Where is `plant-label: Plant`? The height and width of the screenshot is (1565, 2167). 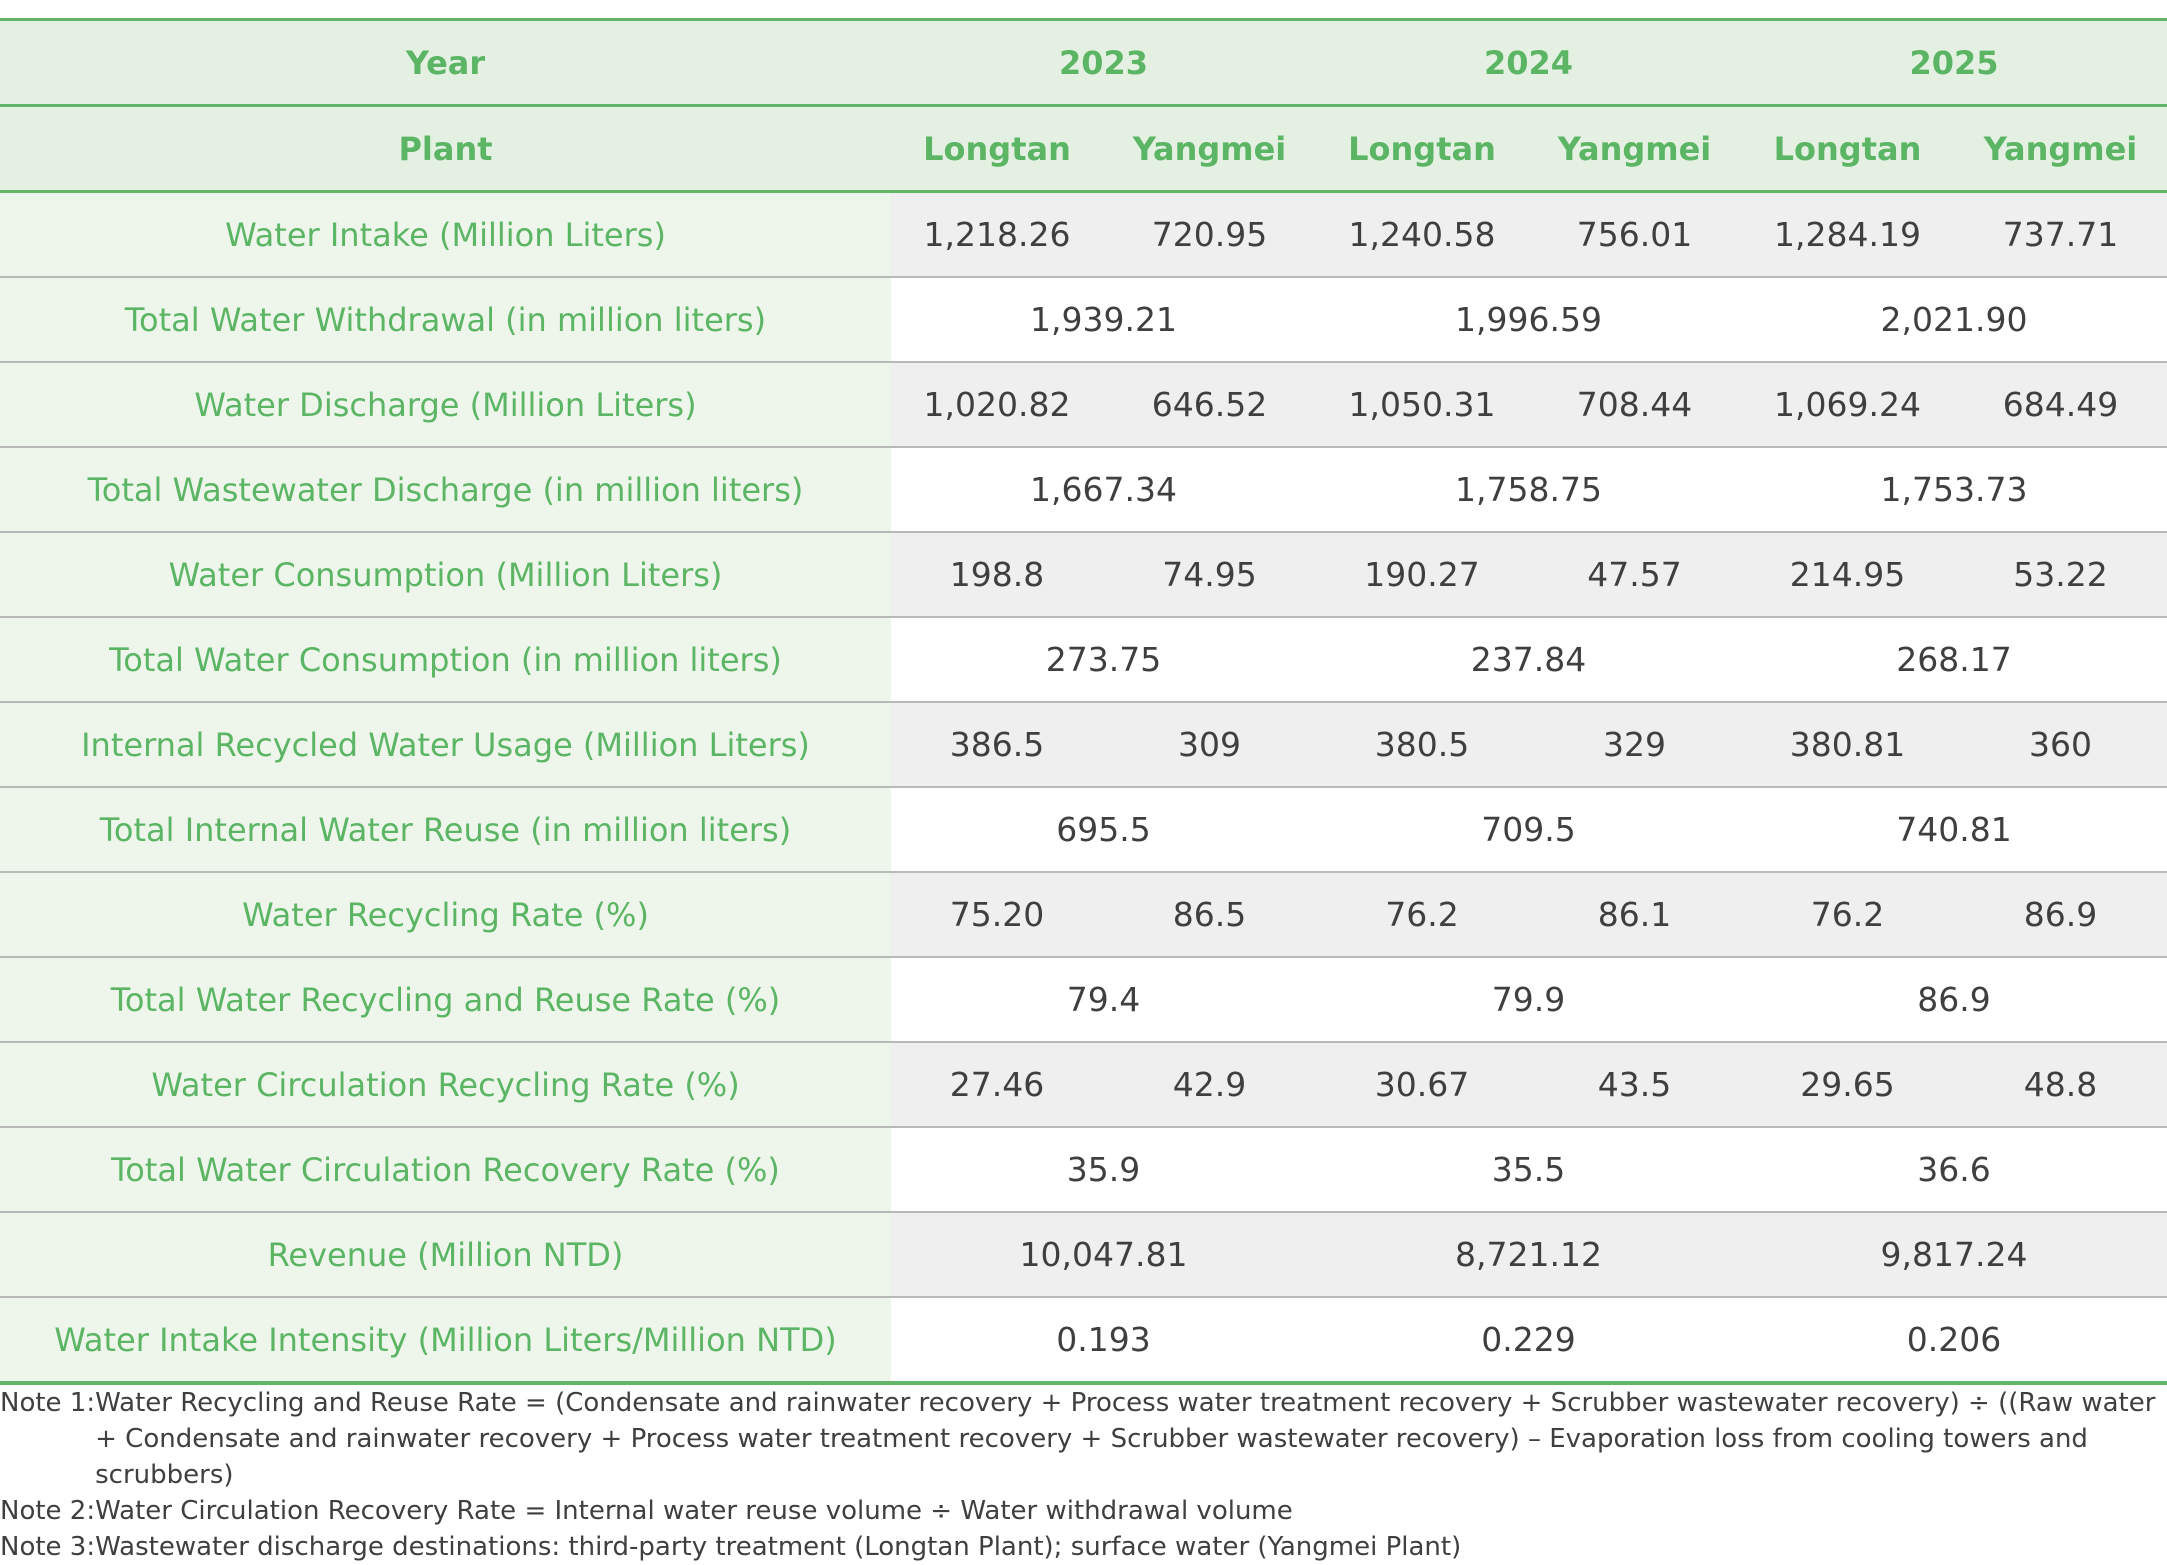 plant-label: Plant is located at coordinates (445, 149).